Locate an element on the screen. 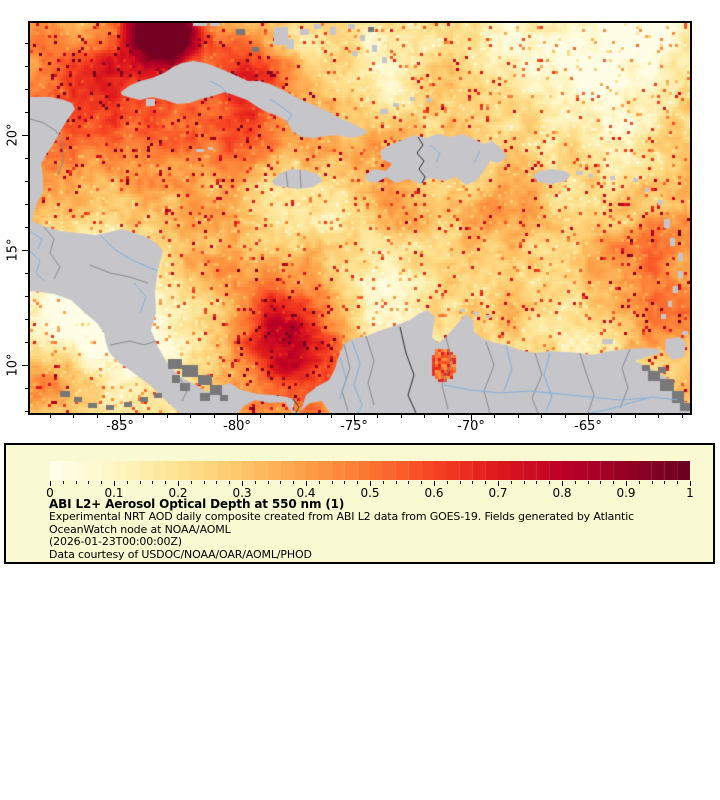 The image size is (720, 800). colorbar is located at coordinates (370, 470).